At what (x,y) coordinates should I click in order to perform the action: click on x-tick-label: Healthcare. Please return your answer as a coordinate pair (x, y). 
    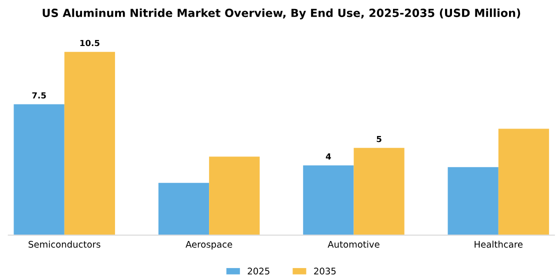
    Looking at the image, I should click on (498, 244).